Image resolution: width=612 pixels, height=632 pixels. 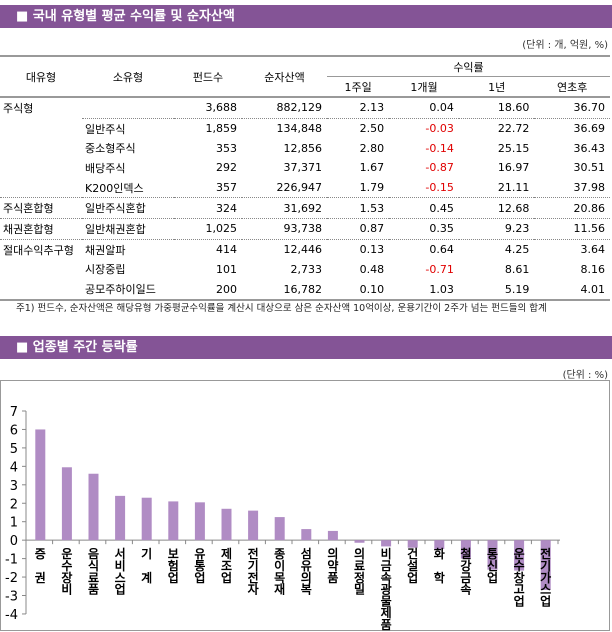 I want to click on cell-1w: 0.10, so click(x=358, y=290).